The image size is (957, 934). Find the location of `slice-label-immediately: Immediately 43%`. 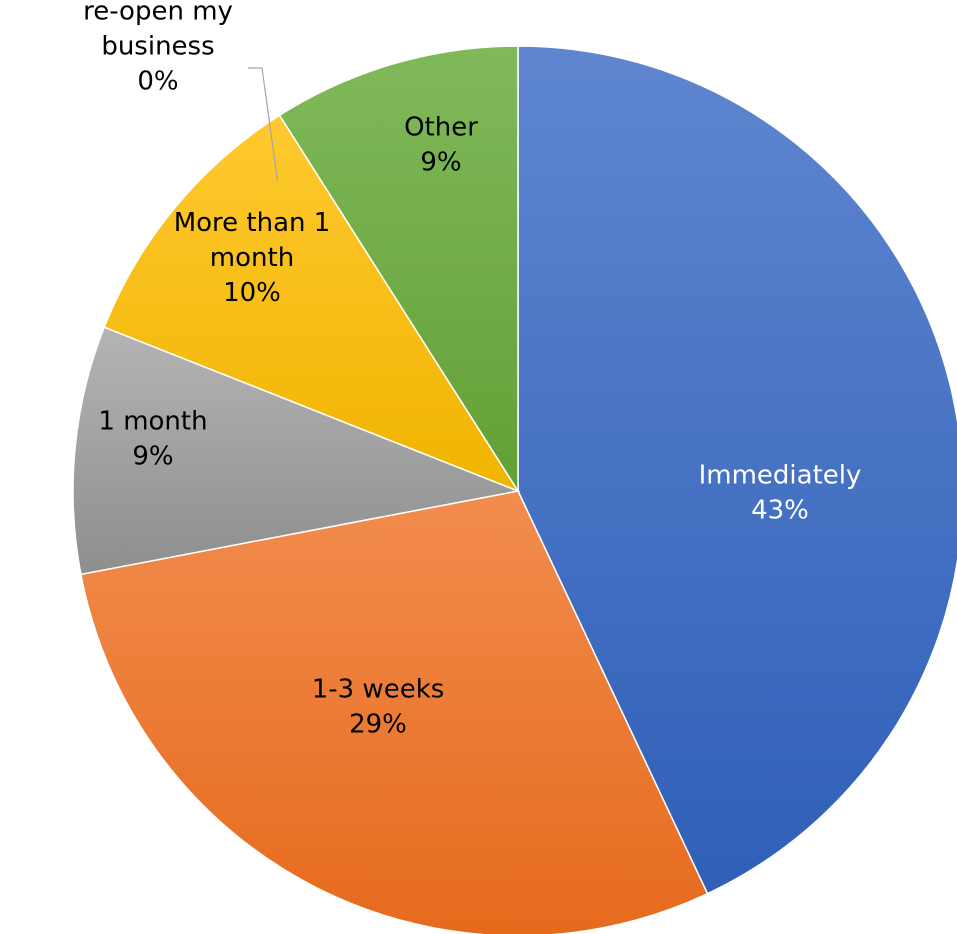

slice-label-immediately: Immediately 43% is located at coordinates (780, 493).